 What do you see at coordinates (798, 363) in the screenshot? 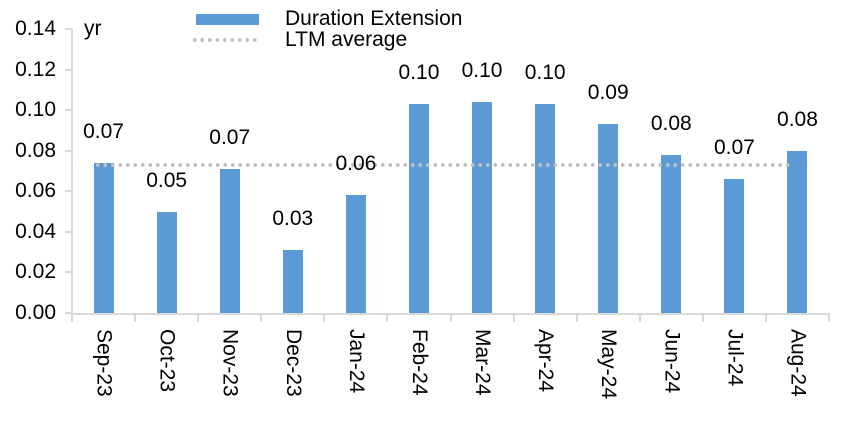
I see `x-axis-label-Aug-24: Aug-24` at bounding box center [798, 363].